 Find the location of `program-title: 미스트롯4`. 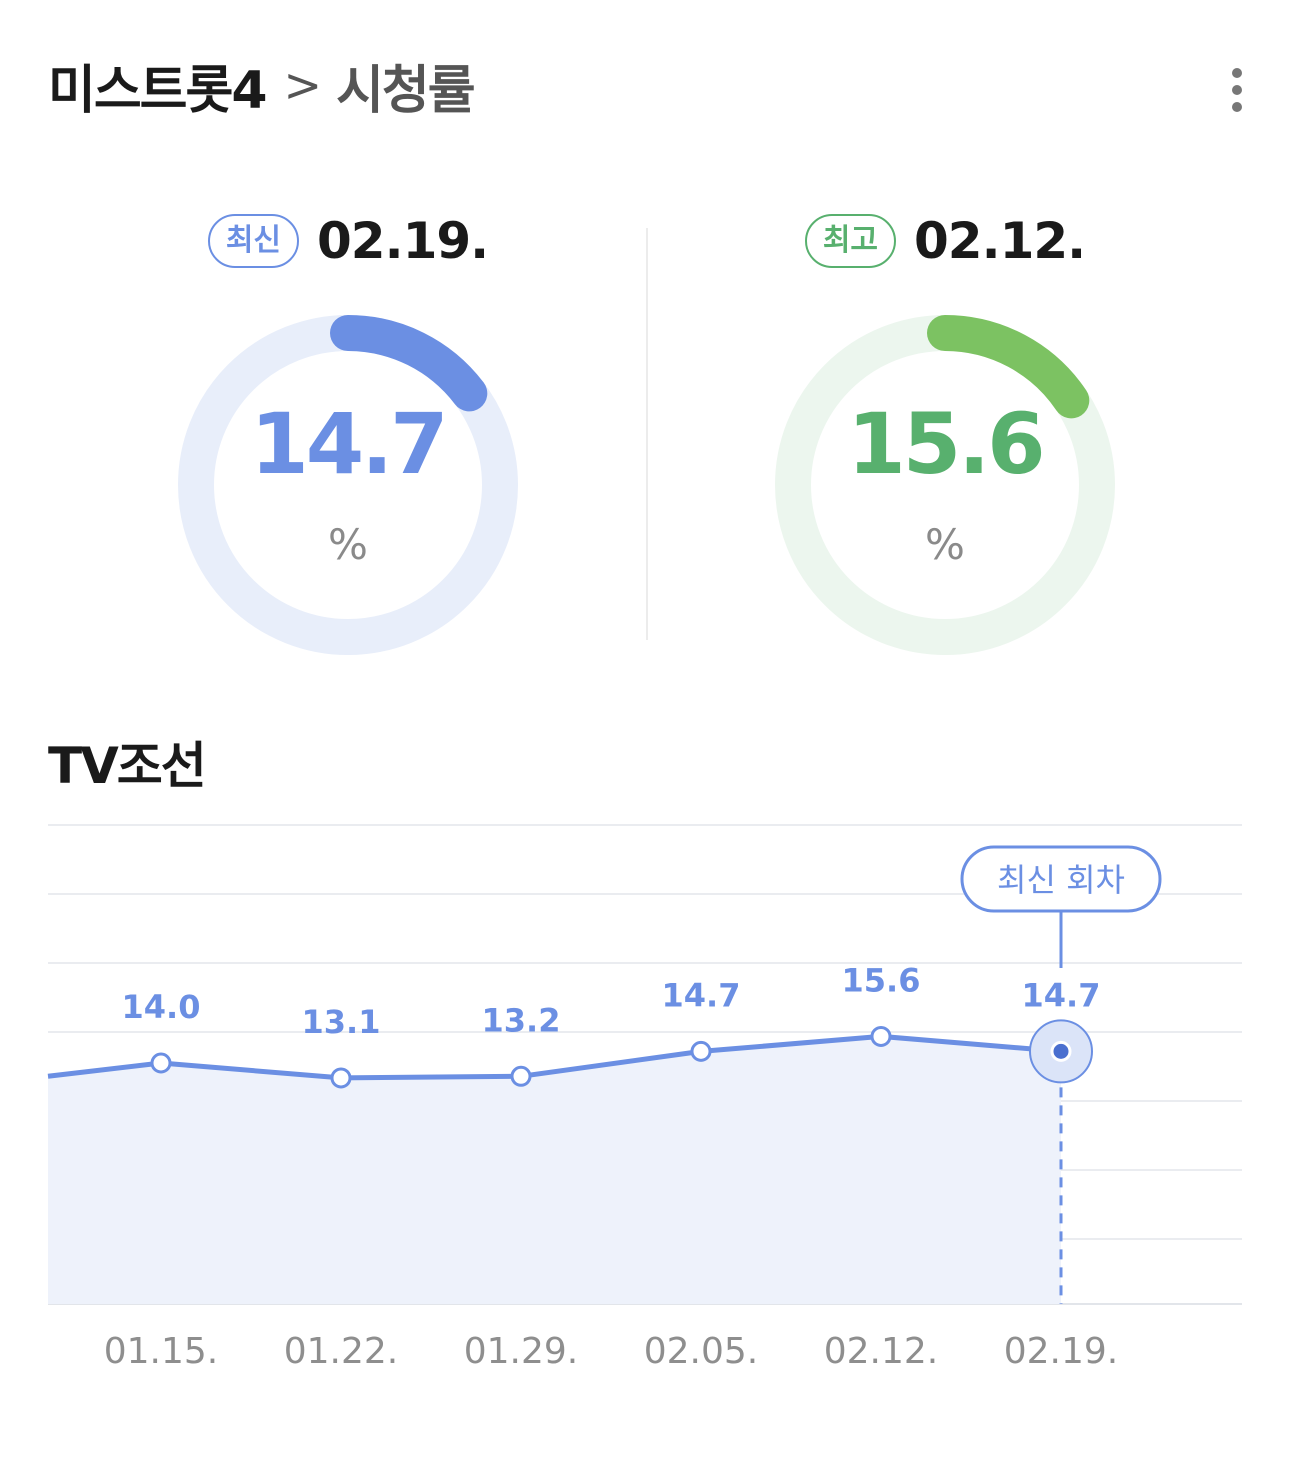

program-title: 미스트롯4 is located at coordinates (158, 90).